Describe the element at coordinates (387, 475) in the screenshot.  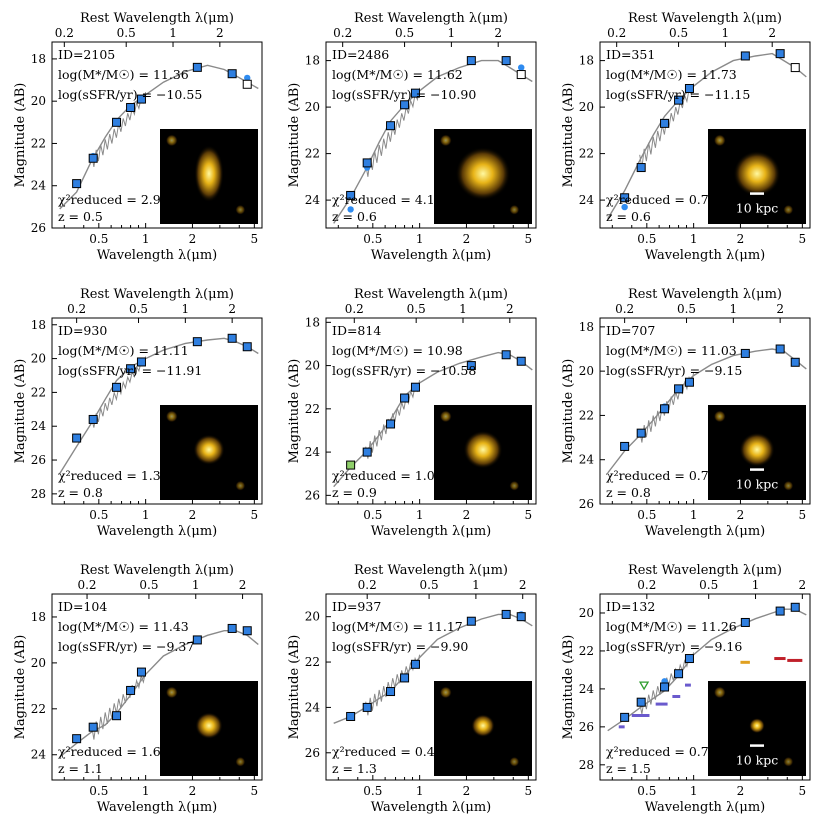
I see `chi-squared: χ²reduced = 1.05` at that location.